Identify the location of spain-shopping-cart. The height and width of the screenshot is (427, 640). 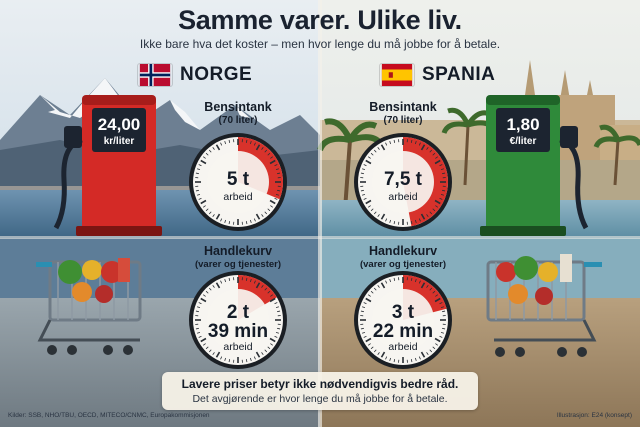
(544, 305).